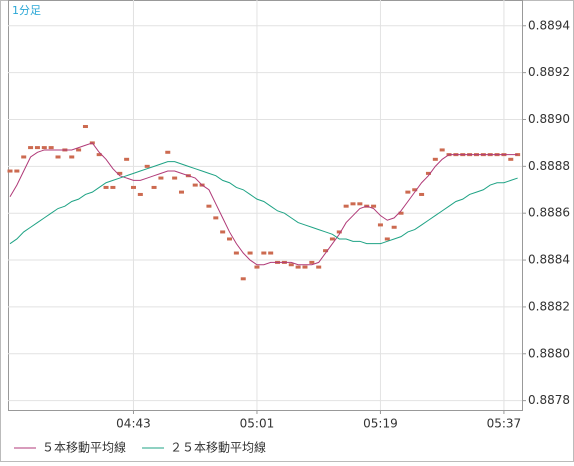  I want to click on y-tick-label: 0.8878, so click(549, 400).